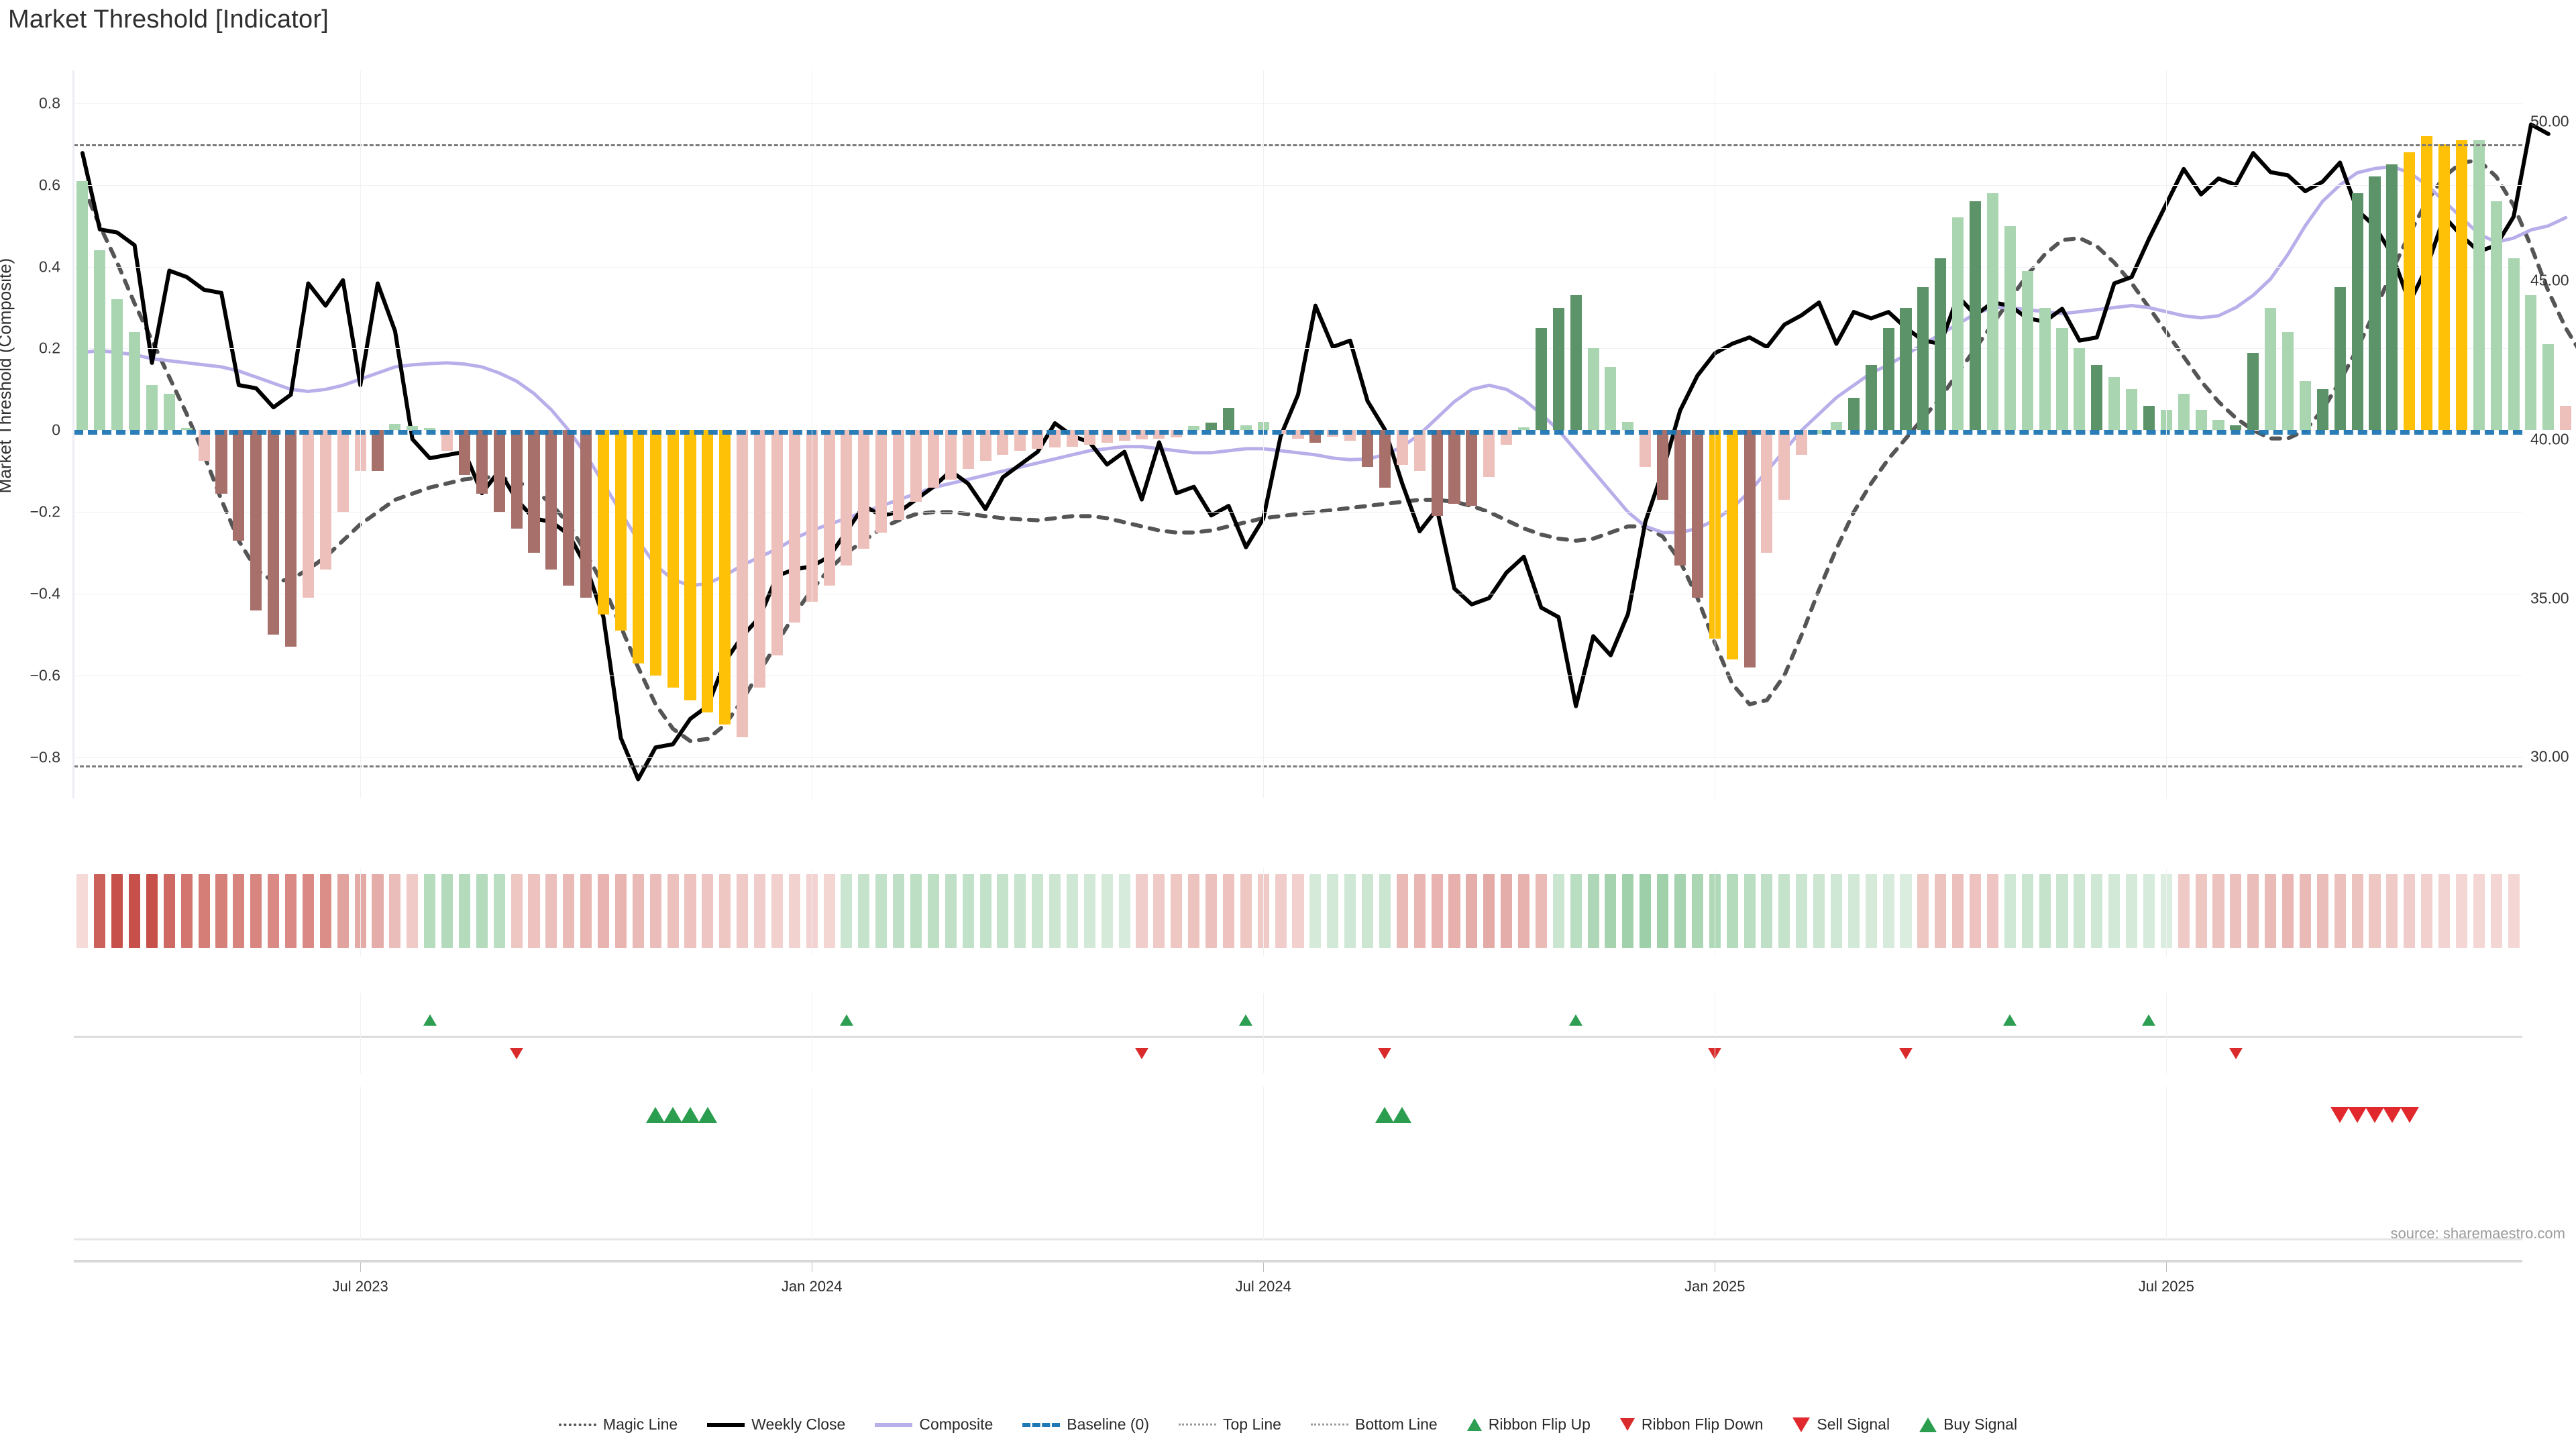 The width and height of the screenshot is (2576, 1449). What do you see at coordinates (1627, 1424) in the screenshot?
I see `legend-swatch-tri-dn-icon` at bounding box center [1627, 1424].